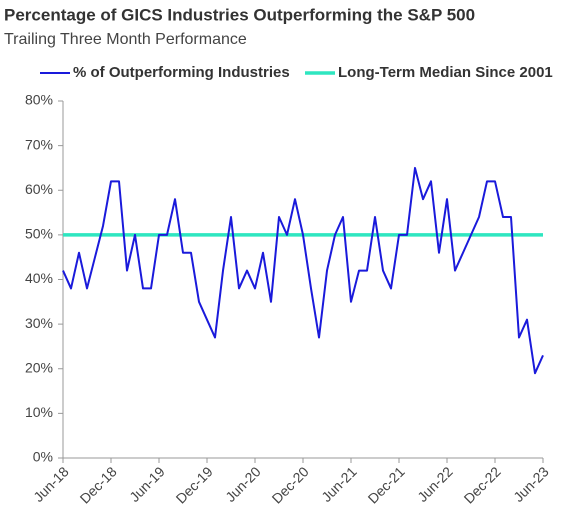  Describe the element at coordinates (43, 457) in the screenshot. I see `y-tick-label: 0%` at that location.